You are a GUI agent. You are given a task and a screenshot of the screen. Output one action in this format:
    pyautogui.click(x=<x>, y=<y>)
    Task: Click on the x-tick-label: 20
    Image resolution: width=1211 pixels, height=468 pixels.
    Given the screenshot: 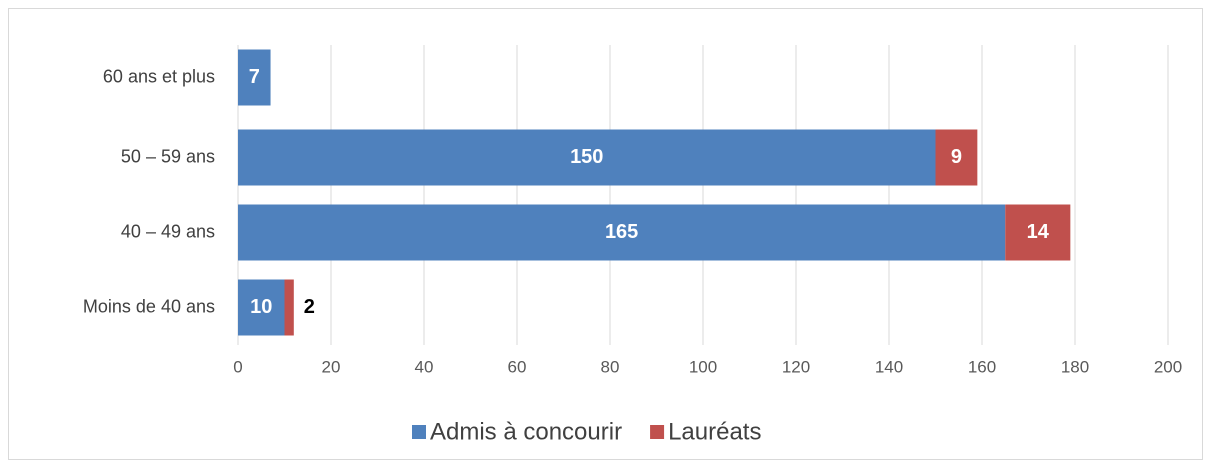 What is the action you would take?
    pyautogui.click(x=331, y=366)
    